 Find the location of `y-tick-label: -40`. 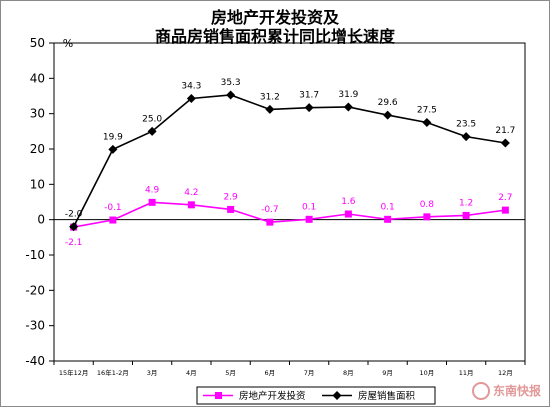

y-tick-label: -40 is located at coordinates (35, 361).